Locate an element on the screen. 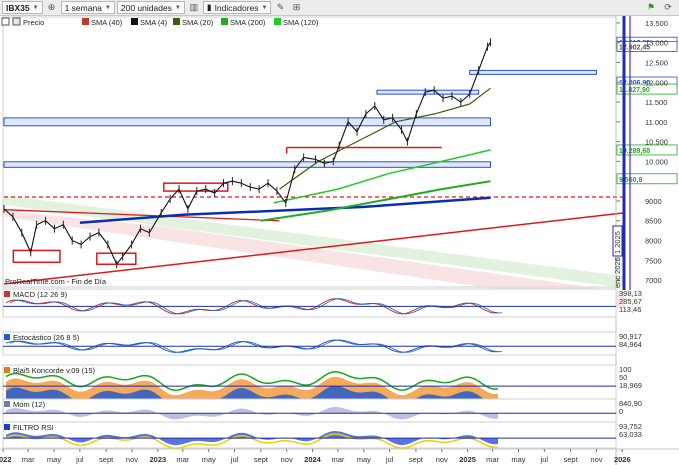  chart-type-icon: ▥ is located at coordinates (194, 7).